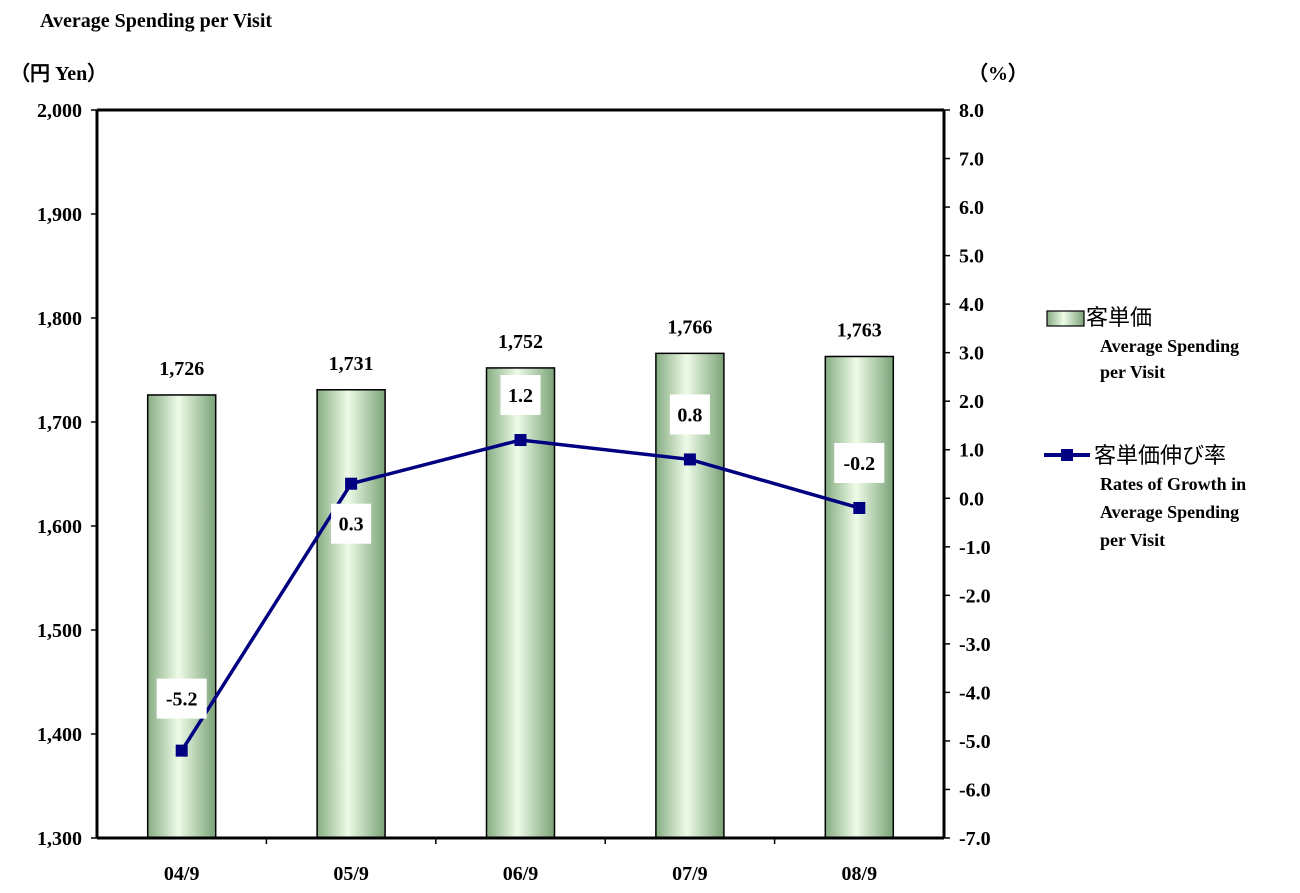  Describe the element at coordinates (975, 839) in the screenshot. I see `right-tick-label: -7.0` at that location.